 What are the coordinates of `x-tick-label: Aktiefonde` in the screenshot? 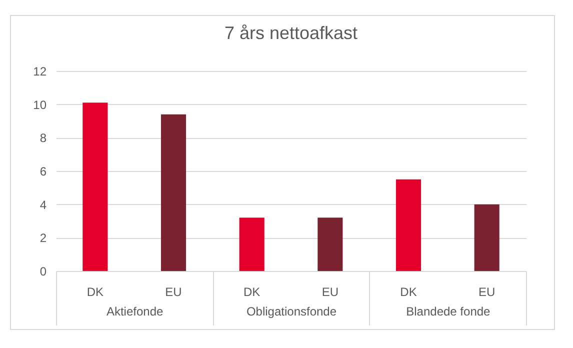 It's located at (135, 311).